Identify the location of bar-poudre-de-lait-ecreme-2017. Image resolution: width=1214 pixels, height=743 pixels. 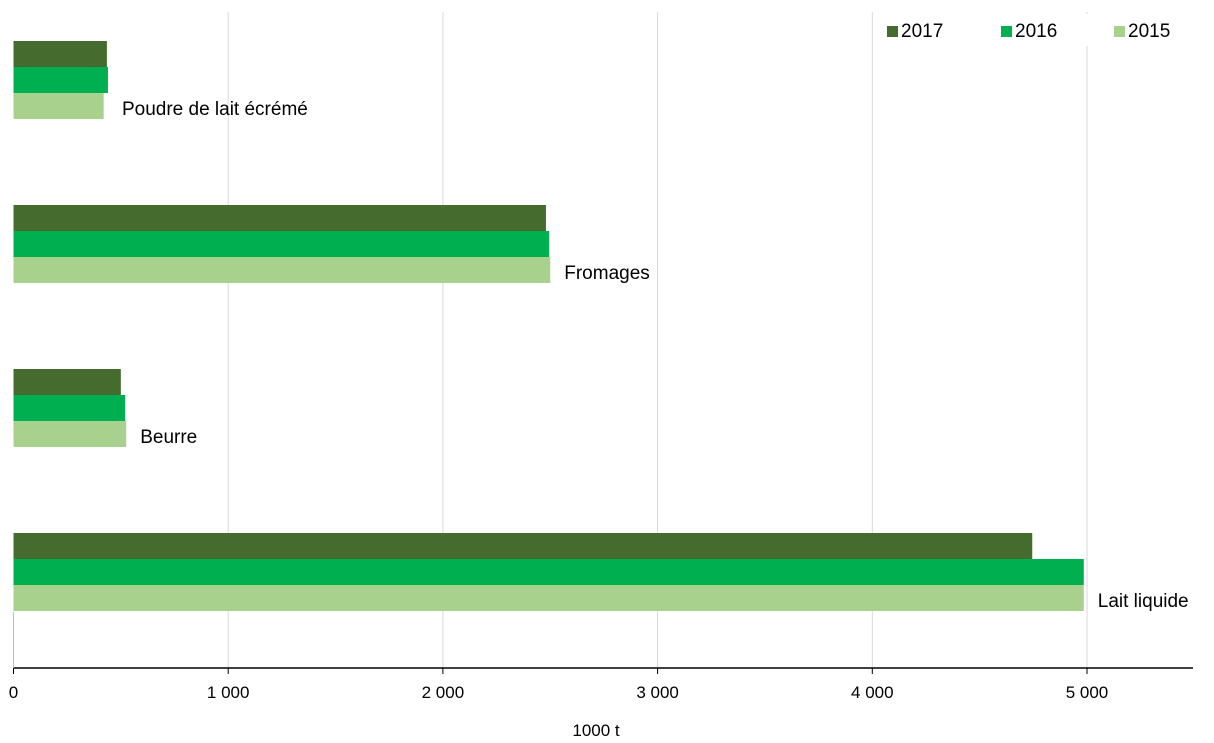
(60, 54).